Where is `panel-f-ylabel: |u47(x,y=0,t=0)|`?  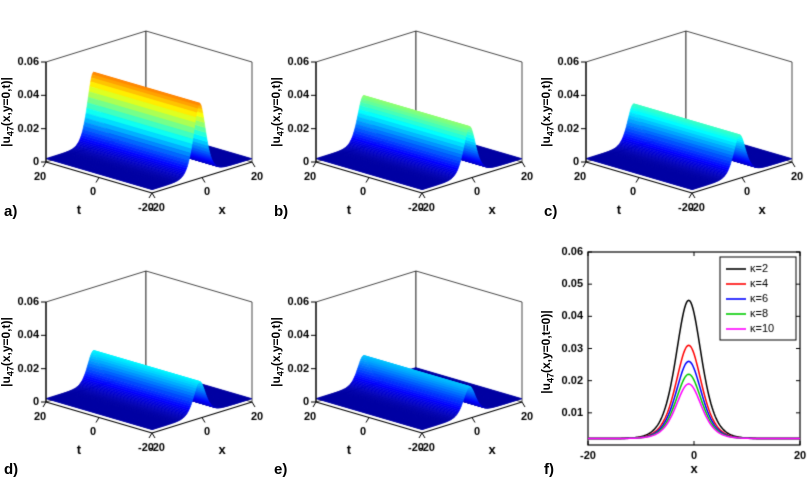
panel-f-ylabel: |u47(x,y=0,t=0)| is located at coordinates (548, 352).